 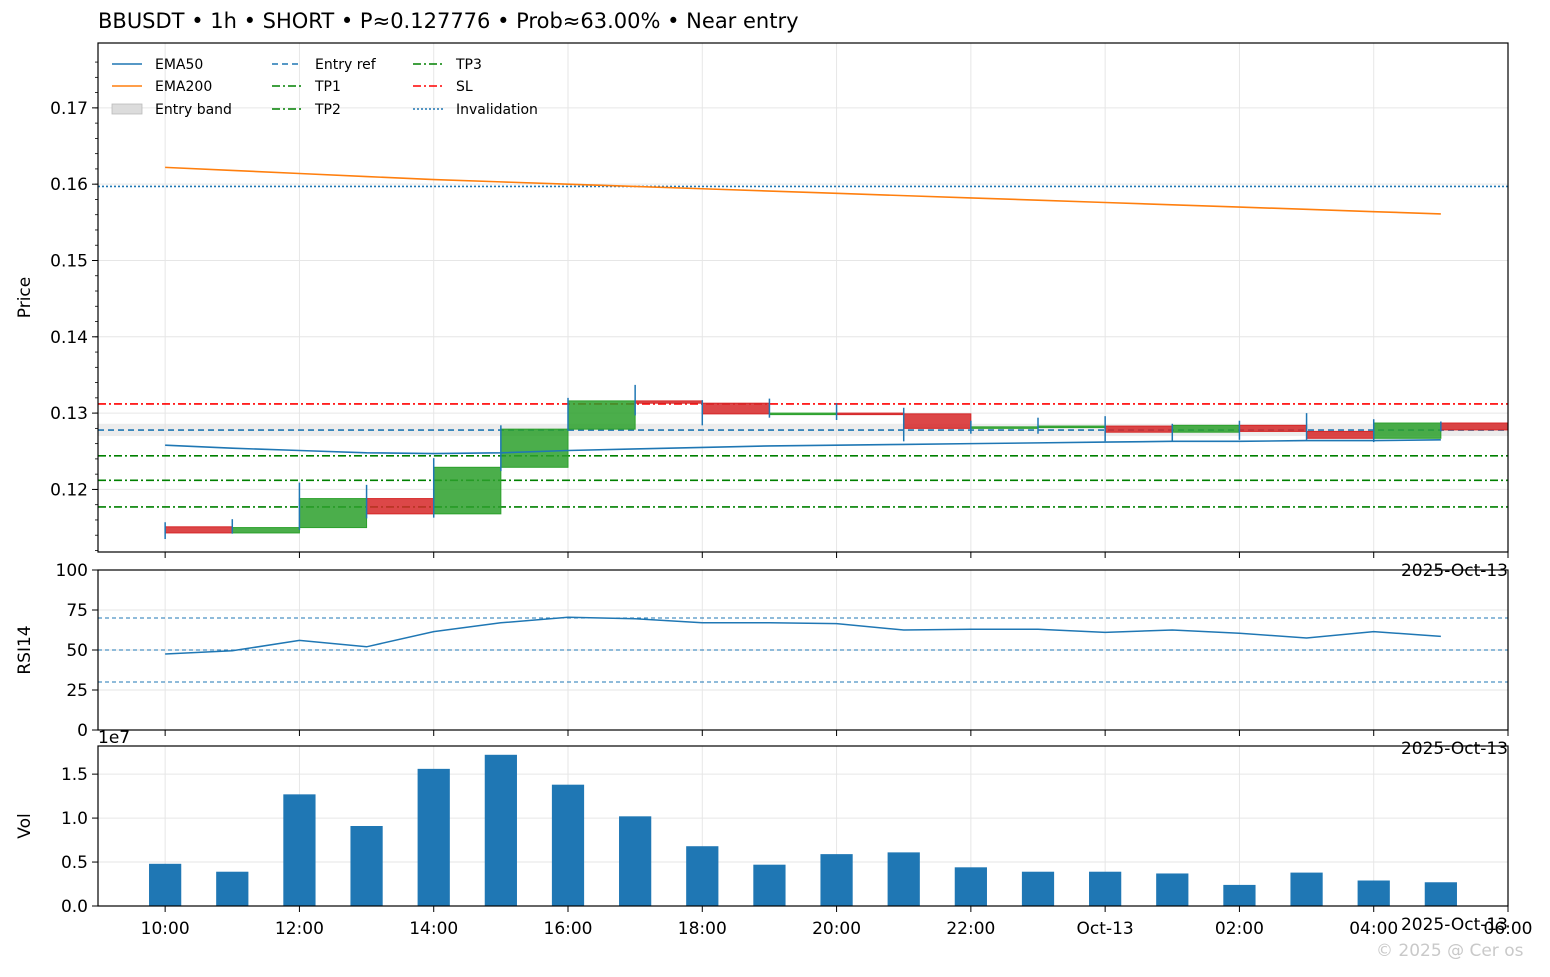 I want to click on legend-swatch, so click(x=127, y=109).